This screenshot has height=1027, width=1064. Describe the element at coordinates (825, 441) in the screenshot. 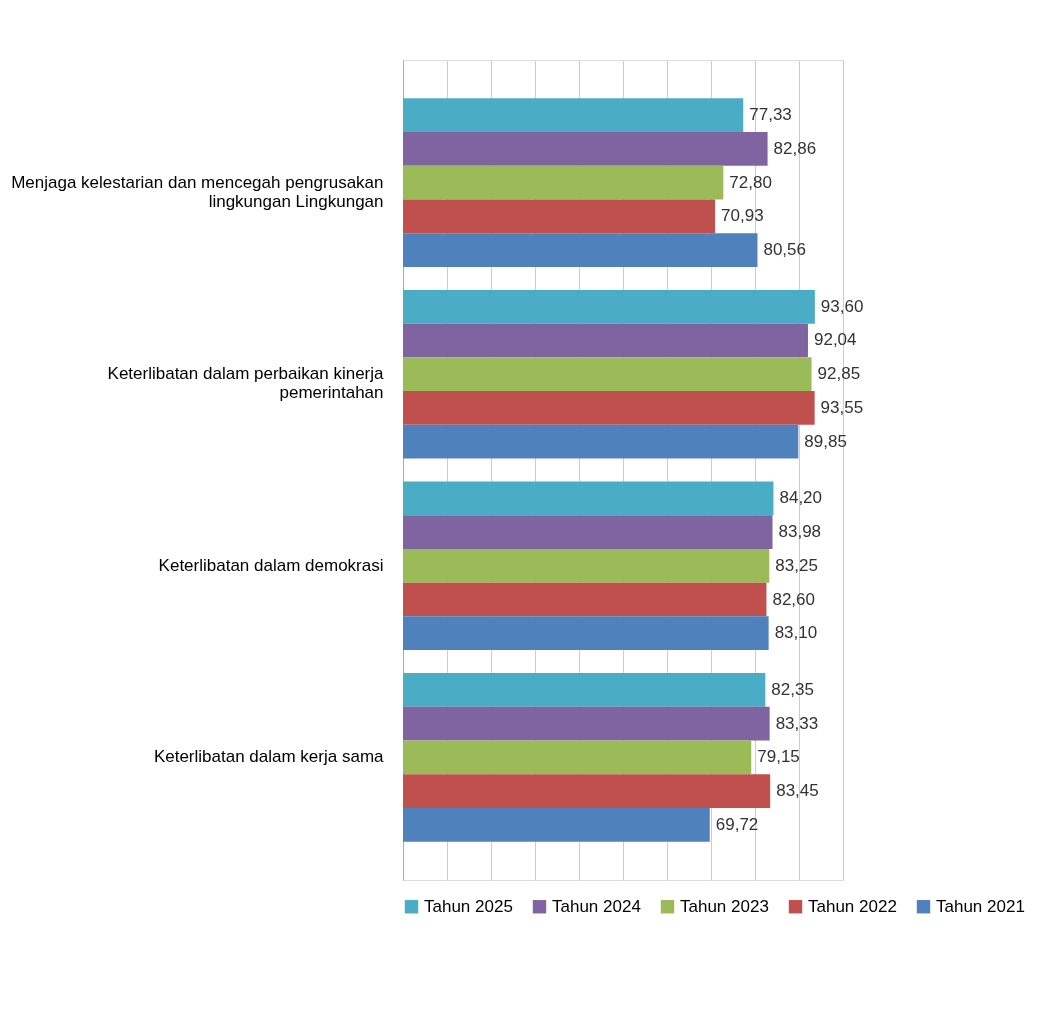

I see `data-label: 89,85` at that location.